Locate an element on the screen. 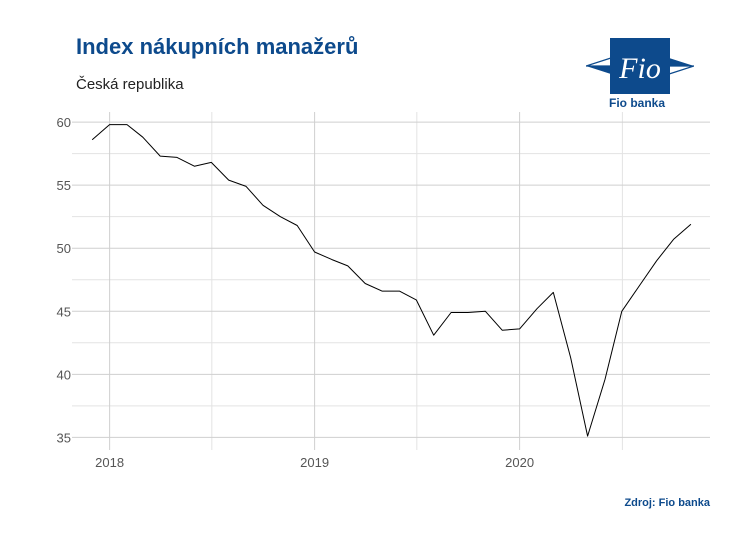 This screenshot has width=750, height=550. chart-subtitle: Česká republika is located at coordinates (130, 84).